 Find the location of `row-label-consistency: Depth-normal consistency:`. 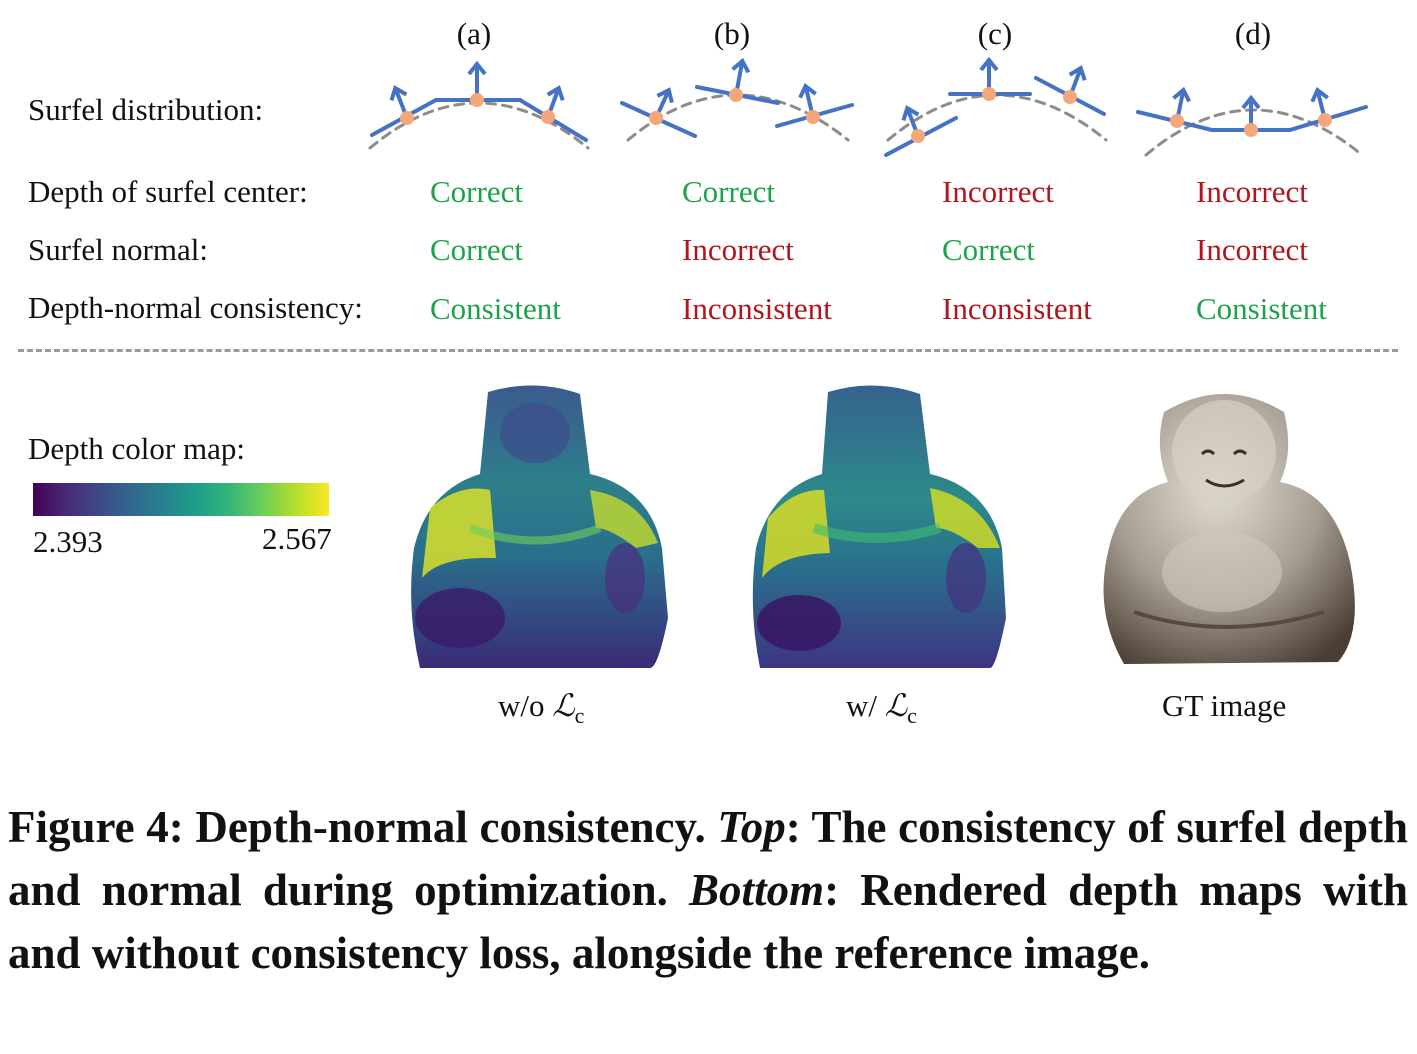

row-label-consistency: Depth-normal consistency: is located at coordinates (195, 307).